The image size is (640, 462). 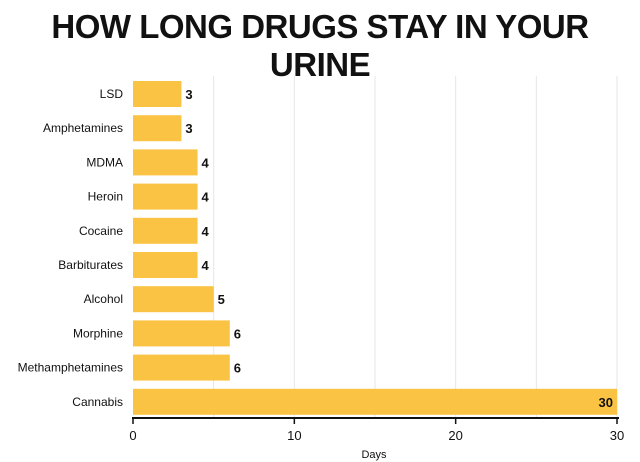 What do you see at coordinates (206, 197) in the screenshot?
I see `value-label-heroin: 4` at bounding box center [206, 197].